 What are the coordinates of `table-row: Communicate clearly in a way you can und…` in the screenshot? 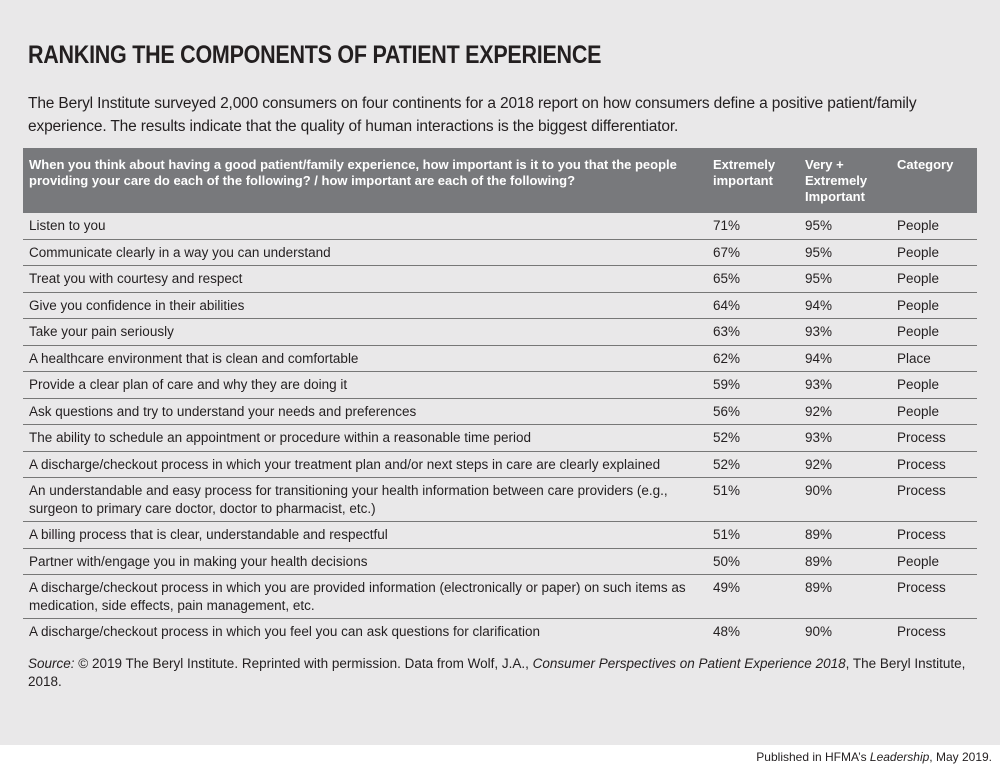 It's located at (500, 252).